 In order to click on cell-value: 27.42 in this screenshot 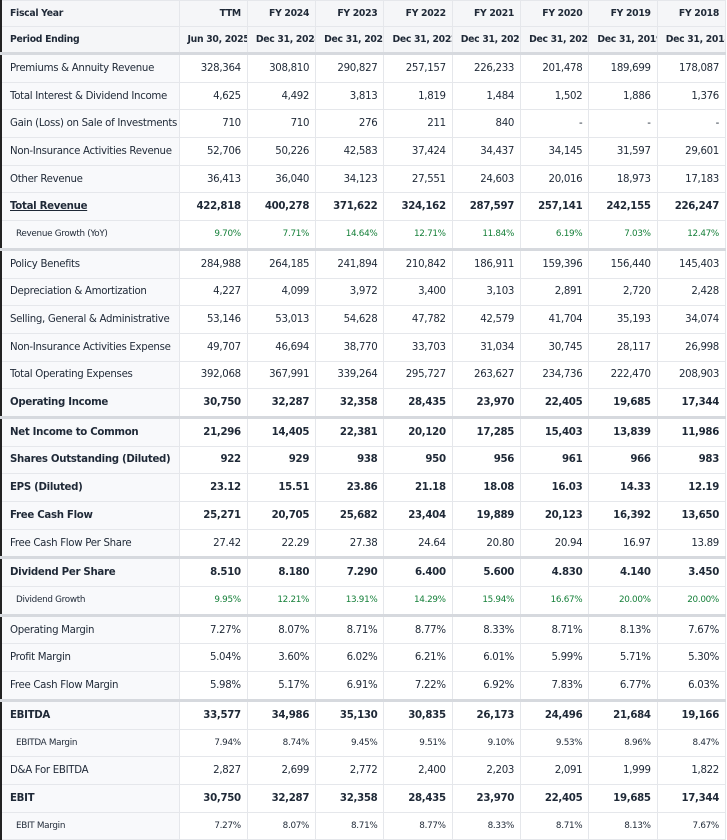, I will do `click(213, 544)`.